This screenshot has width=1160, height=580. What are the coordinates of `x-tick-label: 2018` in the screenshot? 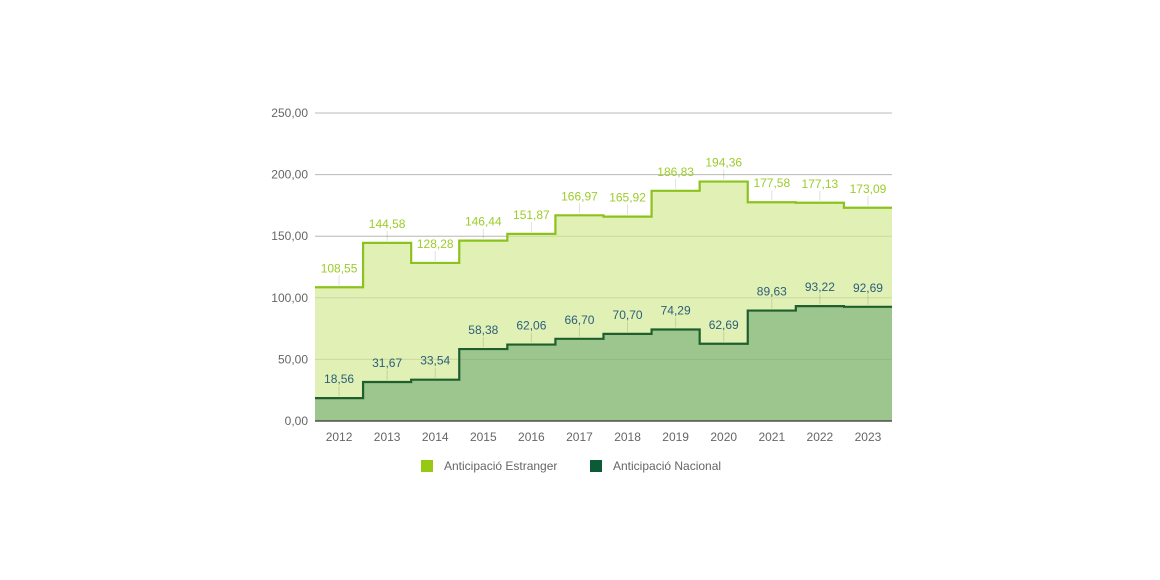 It's located at (627, 437).